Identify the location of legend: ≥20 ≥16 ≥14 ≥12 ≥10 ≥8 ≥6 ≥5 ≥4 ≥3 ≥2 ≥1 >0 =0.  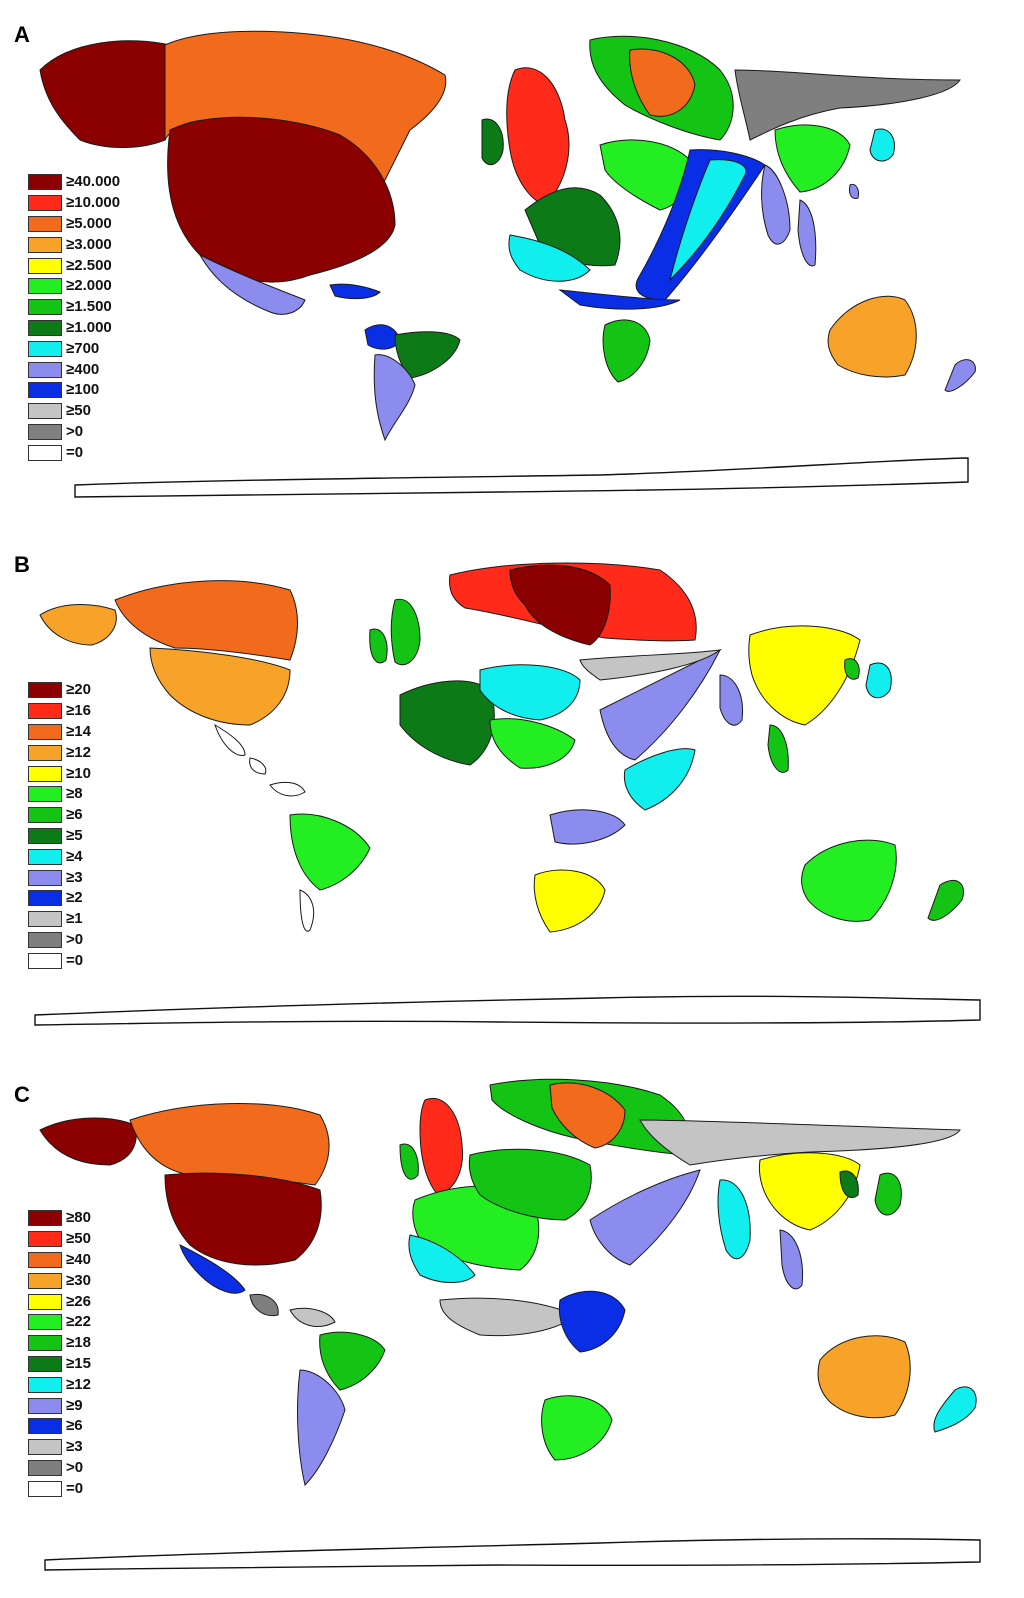
(59, 825).